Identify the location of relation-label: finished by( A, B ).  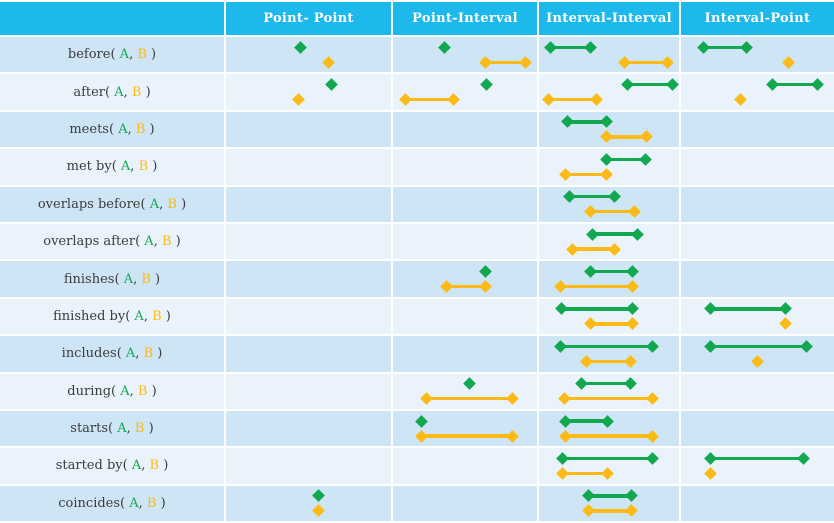
(112, 316).